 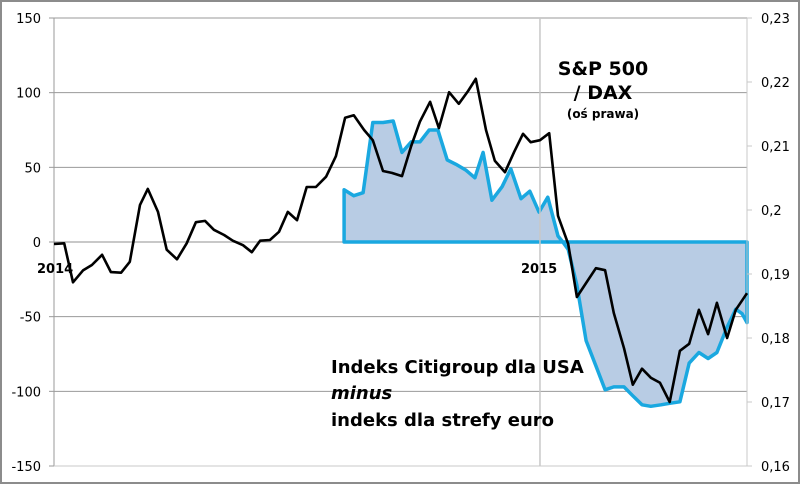 What do you see at coordinates (603, 93) in the screenshot?
I see `annotation-sp-dax-line2: / DAX` at bounding box center [603, 93].